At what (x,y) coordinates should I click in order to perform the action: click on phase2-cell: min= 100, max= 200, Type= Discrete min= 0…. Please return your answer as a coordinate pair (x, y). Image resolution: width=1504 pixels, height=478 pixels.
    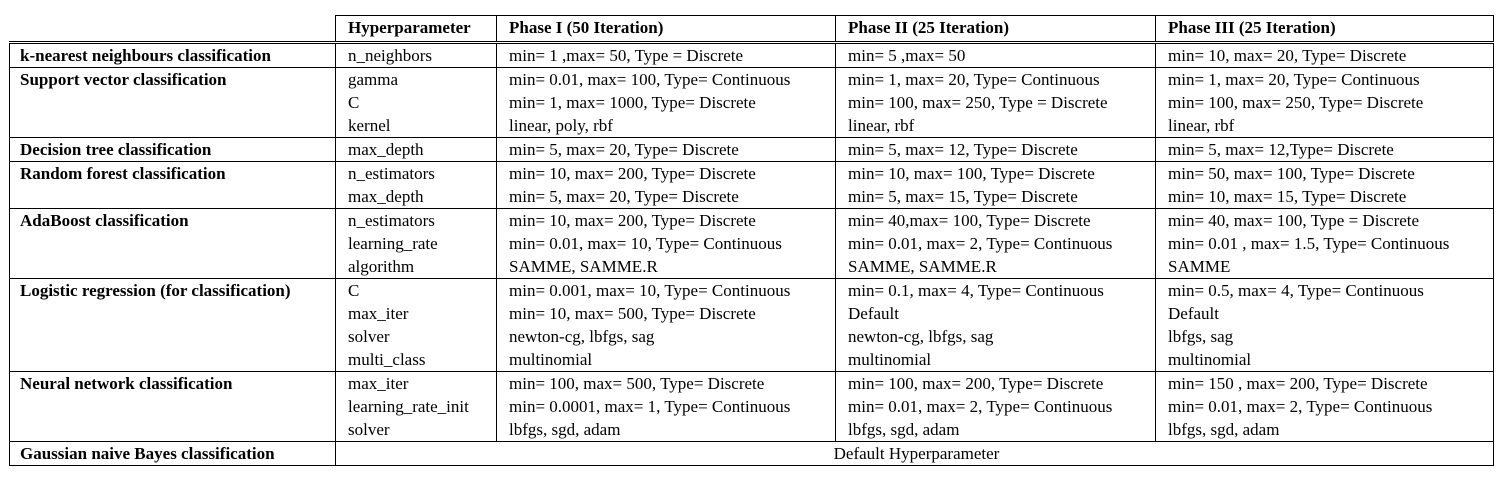
    Looking at the image, I should click on (995, 406).